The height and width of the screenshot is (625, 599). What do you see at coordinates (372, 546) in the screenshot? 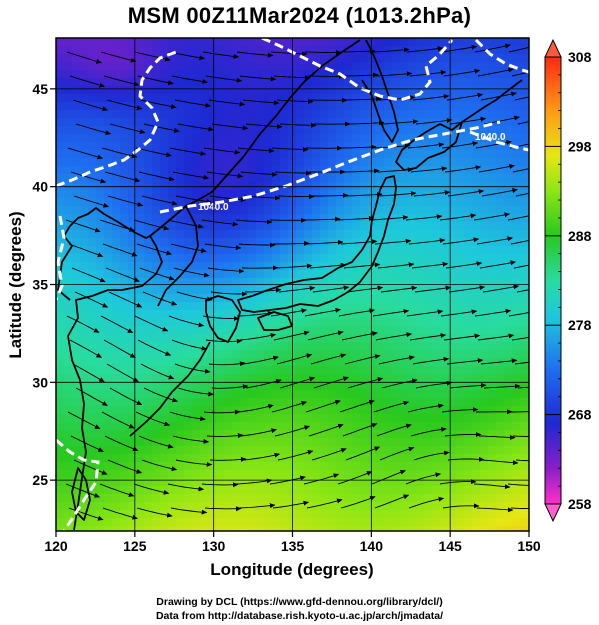
I see `x-tick-label: 140` at bounding box center [372, 546].